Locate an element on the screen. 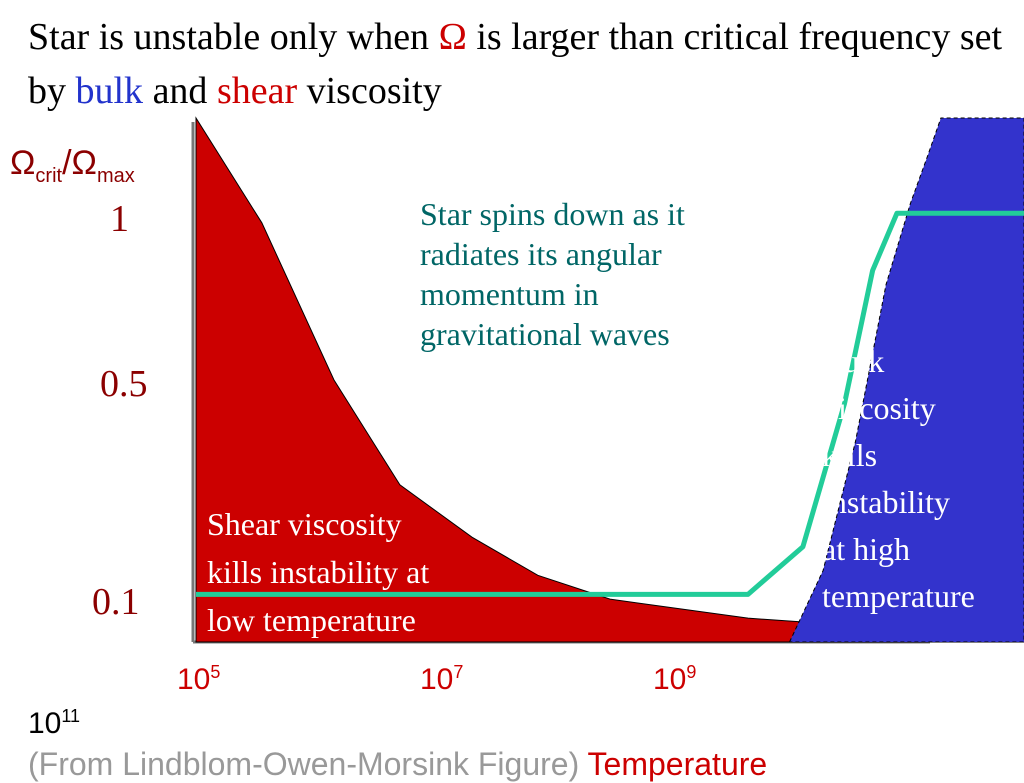  title-shear: shear is located at coordinates (257, 91).